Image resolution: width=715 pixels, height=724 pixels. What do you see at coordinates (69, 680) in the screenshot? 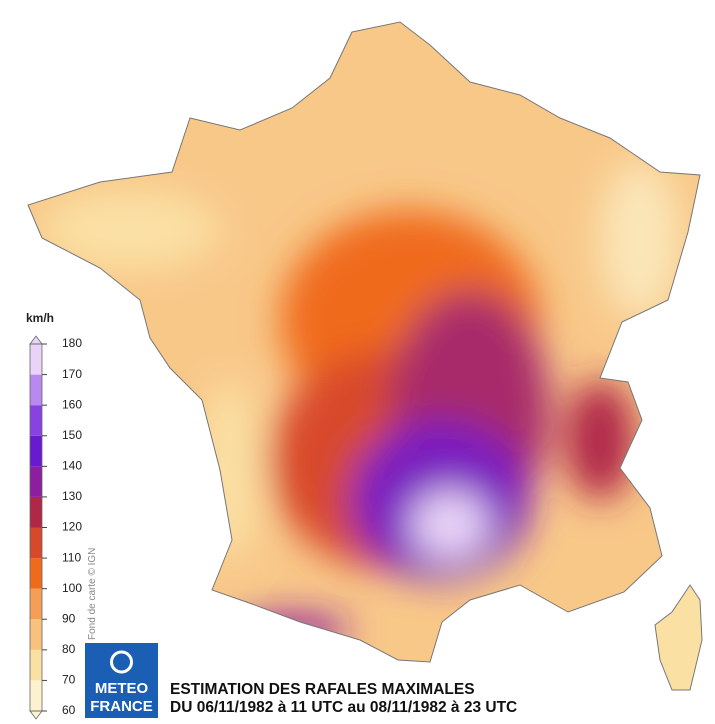
I see `tick-label: 70` at bounding box center [69, 680].